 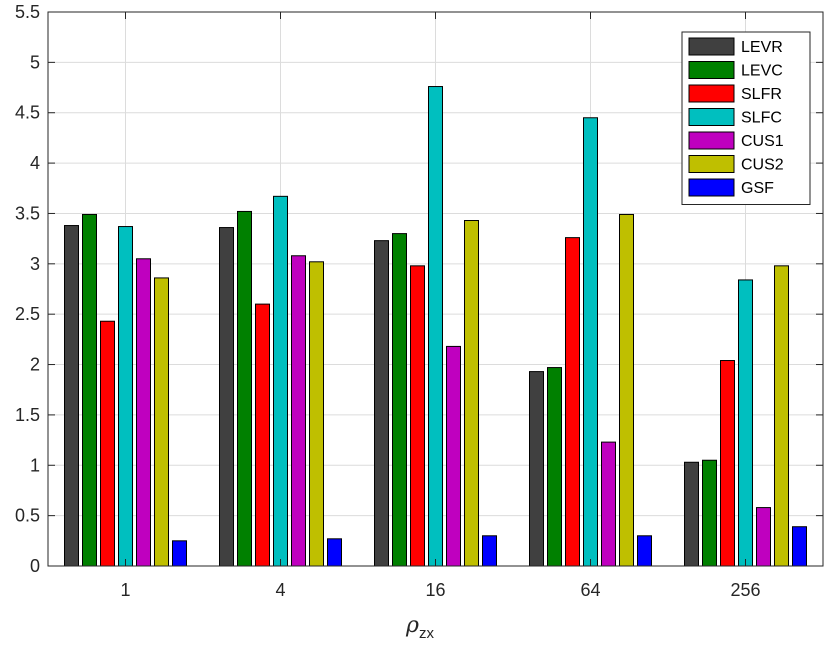 What do you see at coordinates (35, 264) in the screenshot?
I see `y-tick-label: 3` at bounding box center [35, 264].